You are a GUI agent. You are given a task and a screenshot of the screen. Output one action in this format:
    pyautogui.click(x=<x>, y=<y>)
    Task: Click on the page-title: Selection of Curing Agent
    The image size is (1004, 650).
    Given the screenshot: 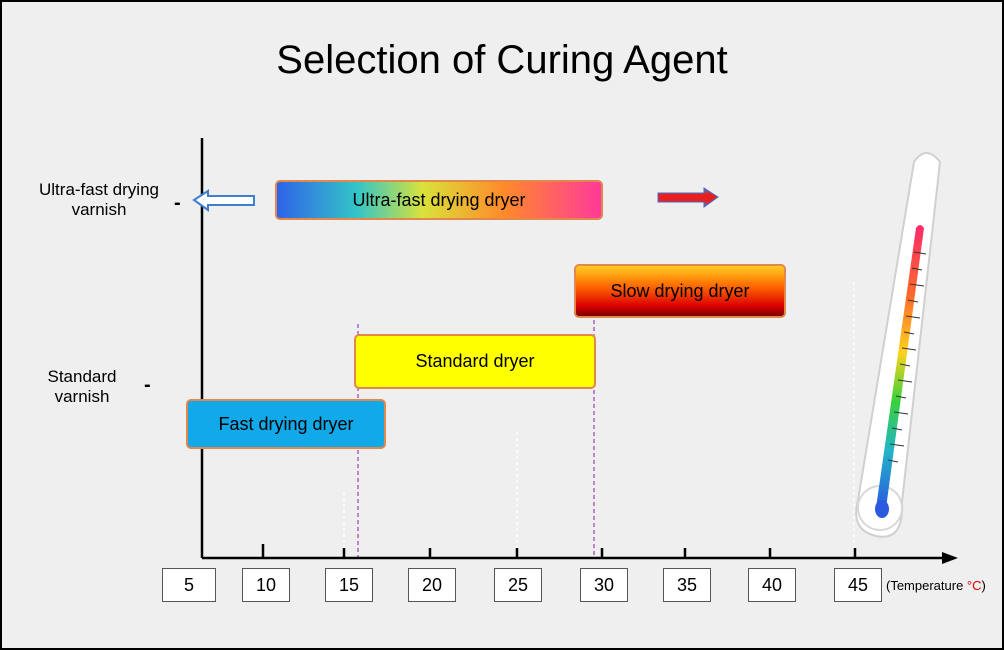 What is the action you would take?
    pyautogui.click(x=502, y=60)
    